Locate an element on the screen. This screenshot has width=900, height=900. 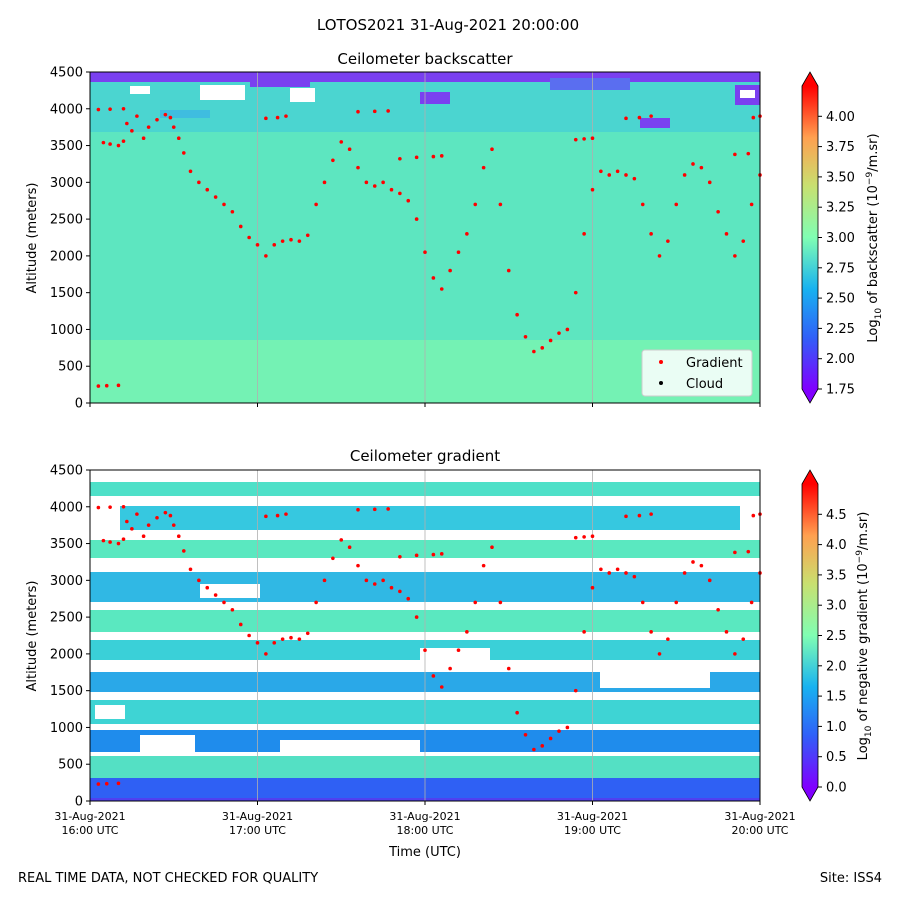
gradient-colorbar-ticks: 0.0 0.5 1.0 1.5 2.0 2.5 3.0 3.5 4.0 4.5 is located at coordinates (832, 652).